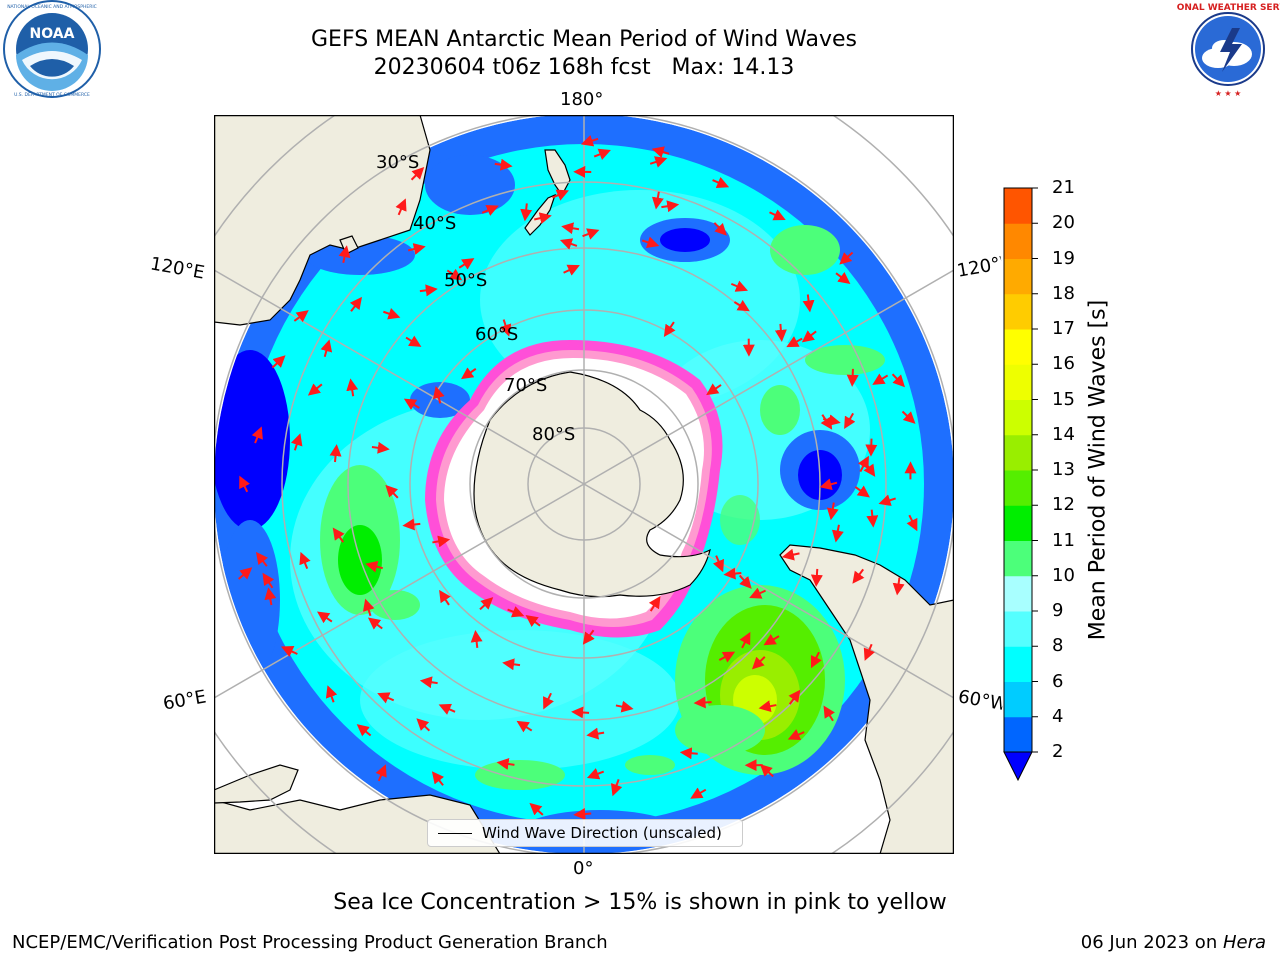 The image size is (1280, 960). I want to click on svg-text: U.S. DEPARTMENT OF COMMERCE, so click(52, 95).